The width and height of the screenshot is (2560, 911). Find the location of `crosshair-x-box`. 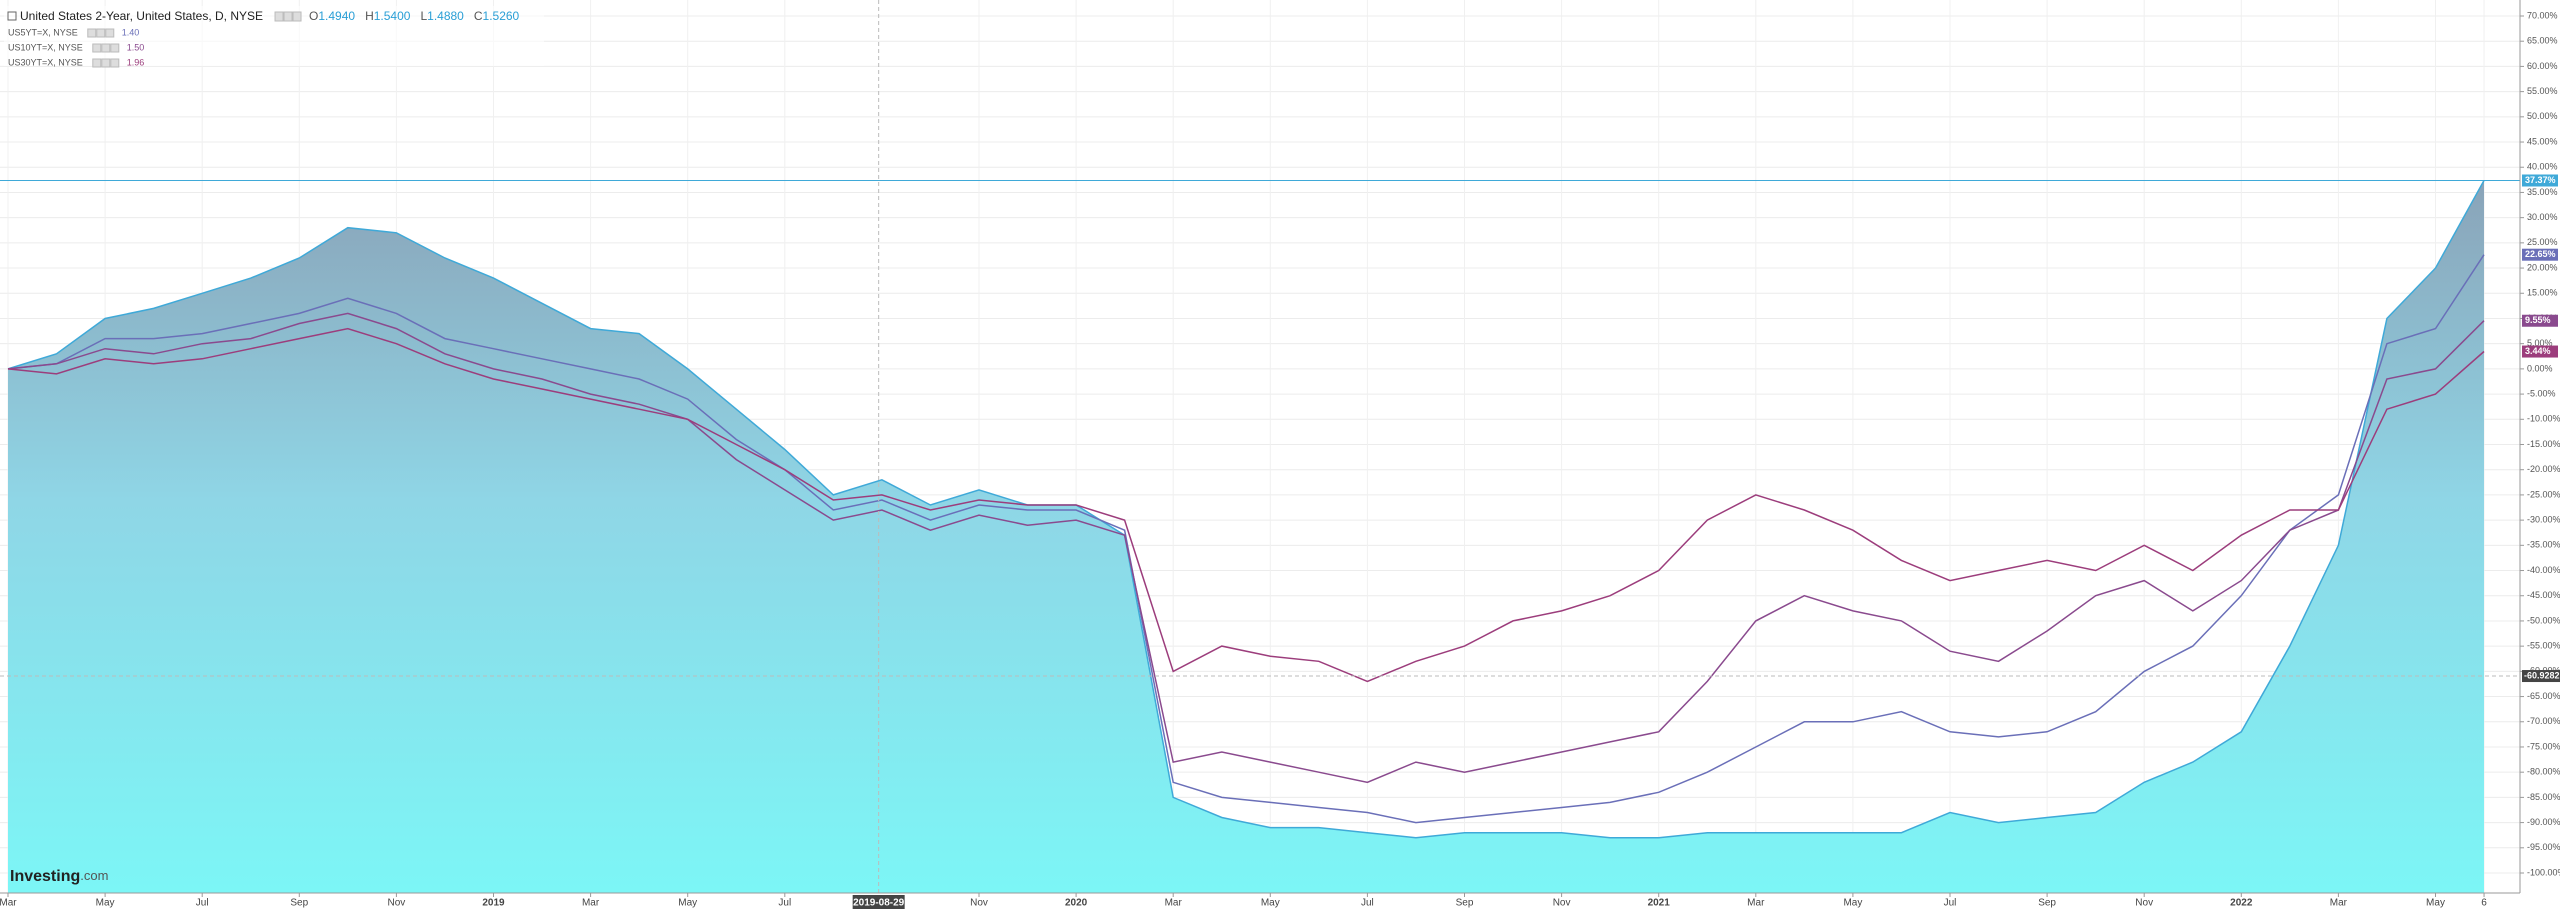

crosshair-x-box is located at coordinates (878, 902).